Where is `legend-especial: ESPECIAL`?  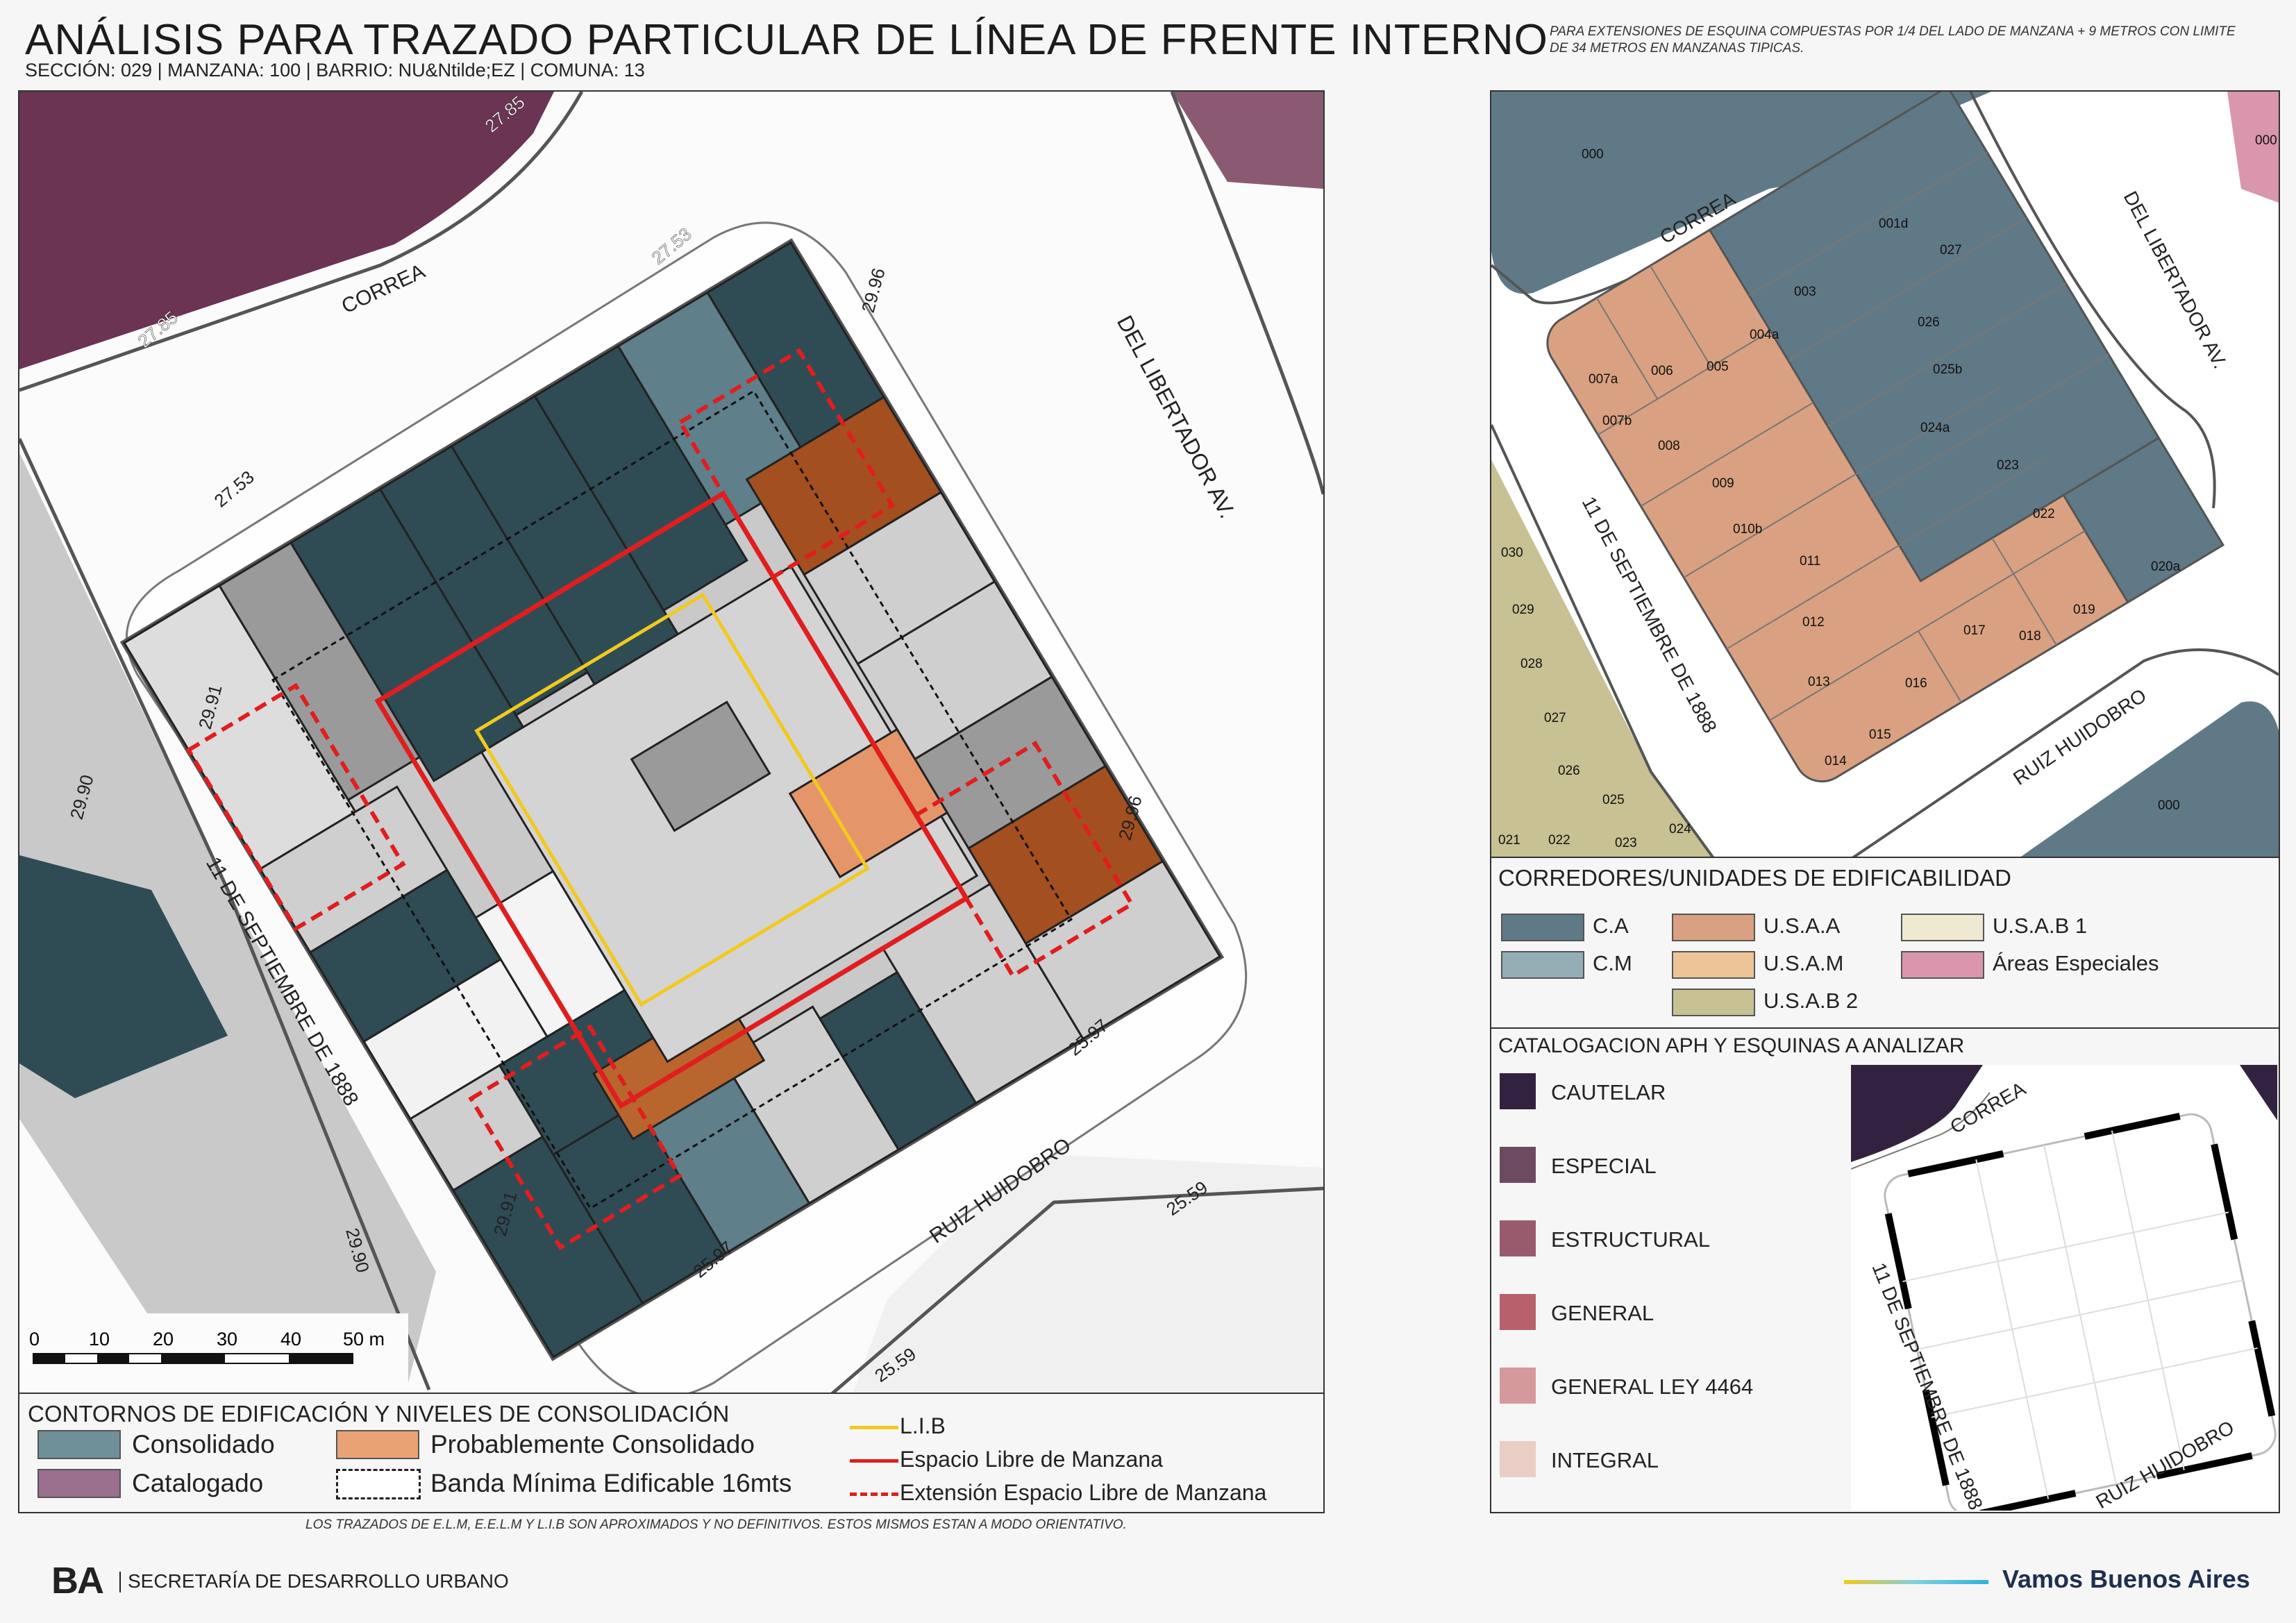
legend-especial: ESPECIAL is located at coordinates (1604, 1166).